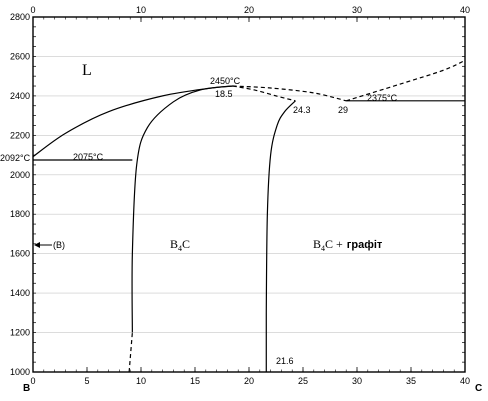 The height and width of the screenshot is (401, 488). I want to click on curve-solidus-b4c-left, so click(182, 209).